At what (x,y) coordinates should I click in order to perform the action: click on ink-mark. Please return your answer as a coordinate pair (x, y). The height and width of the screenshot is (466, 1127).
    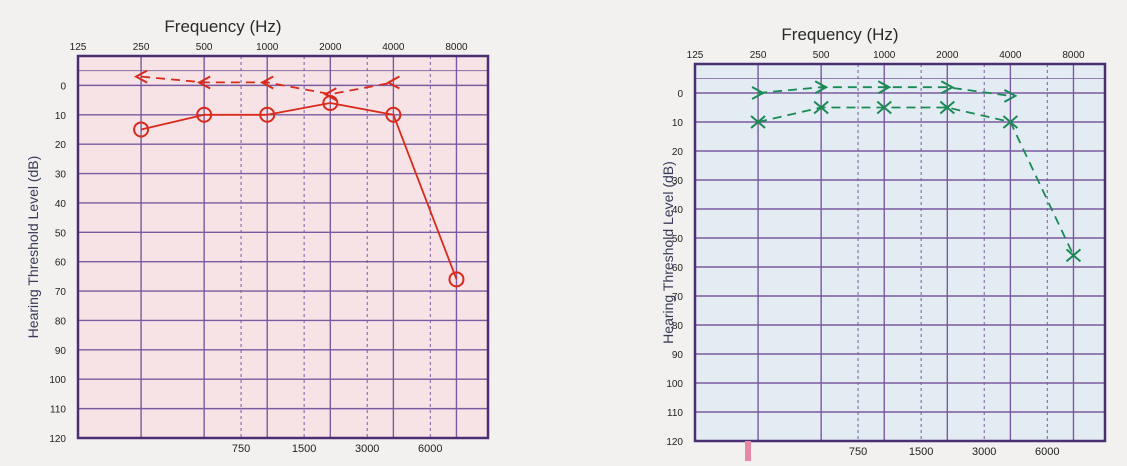
    Looking at the image, I should click on (748, 451).